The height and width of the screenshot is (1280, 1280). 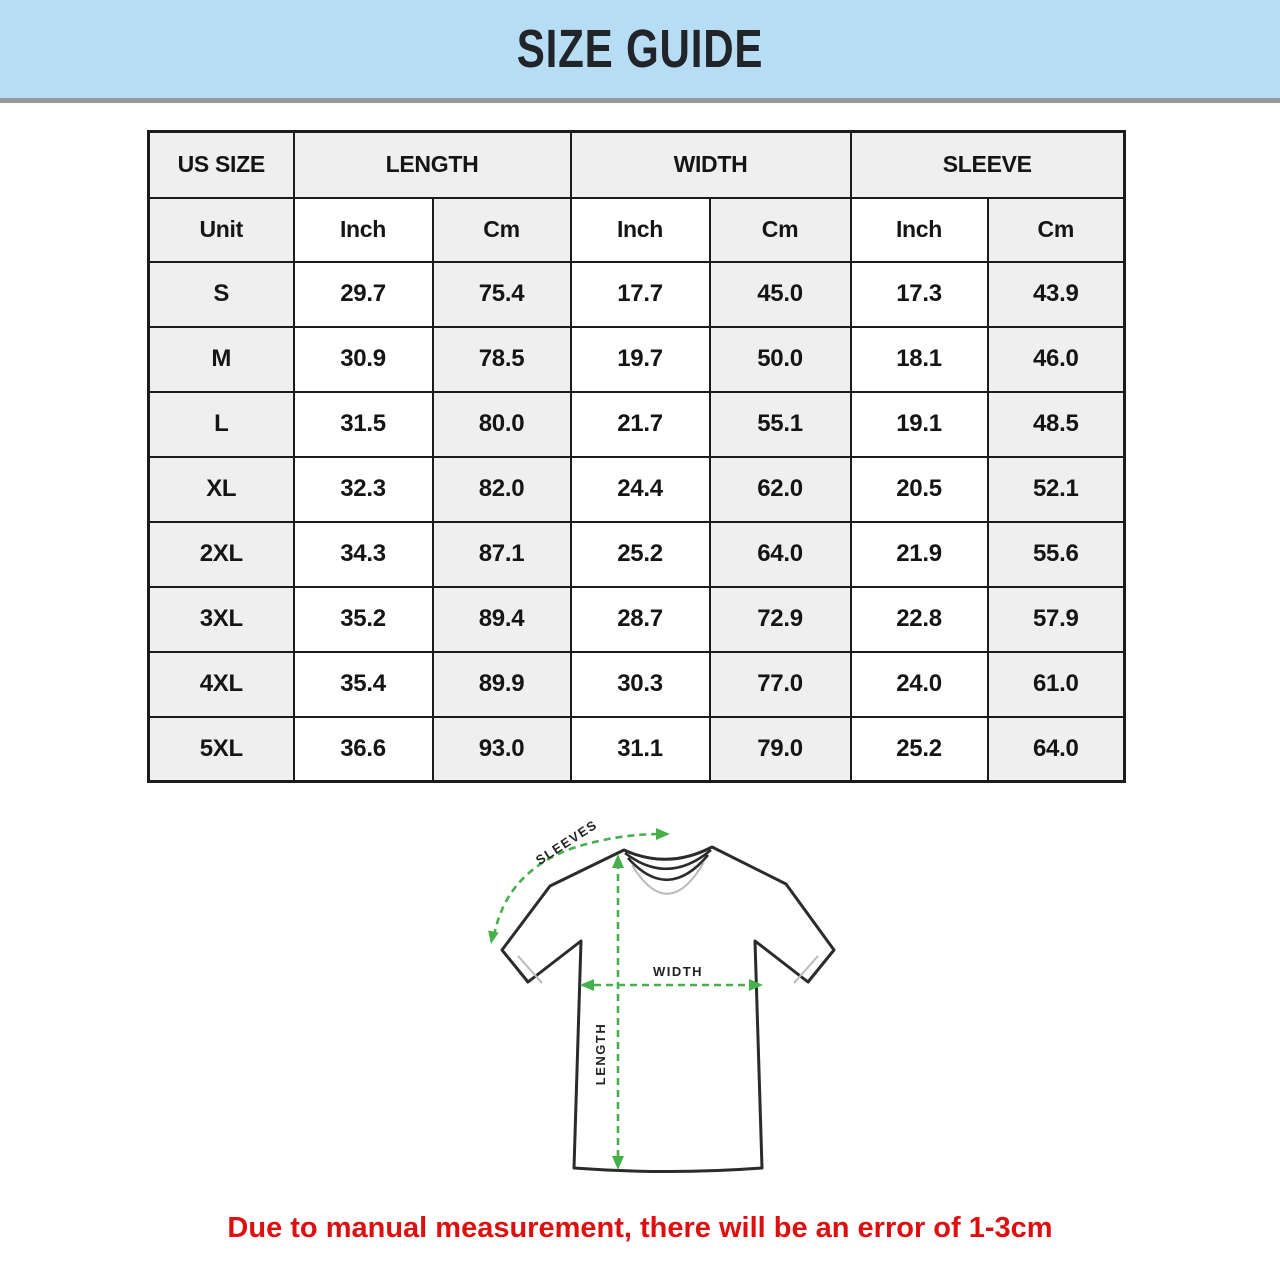 What do you see at coordinates (363, 489) in the screenshot?
I see `value-cell: 32.3` at bounding box center [363, 489].